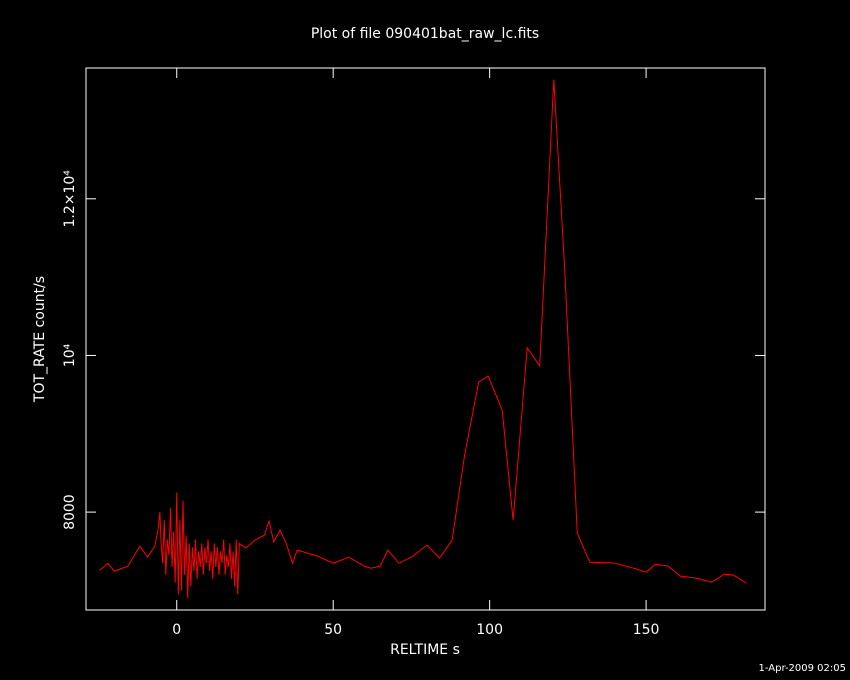 This screenshot has width=850, height=680. What do you see at coordinates (646, 630) in the screenshot?
I see `x-tick-label: 150` at bounding box center [646, 630].